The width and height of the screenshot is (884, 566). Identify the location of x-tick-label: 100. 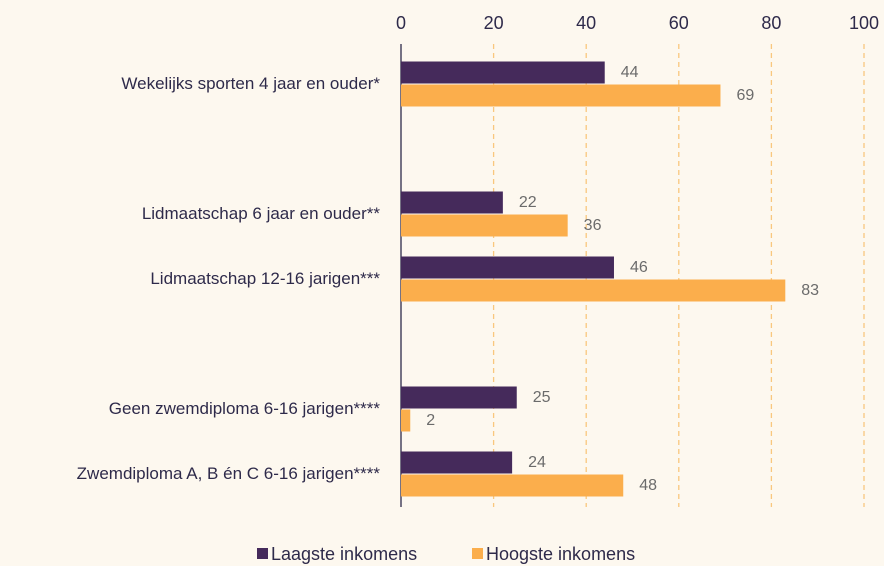
(864, 23).